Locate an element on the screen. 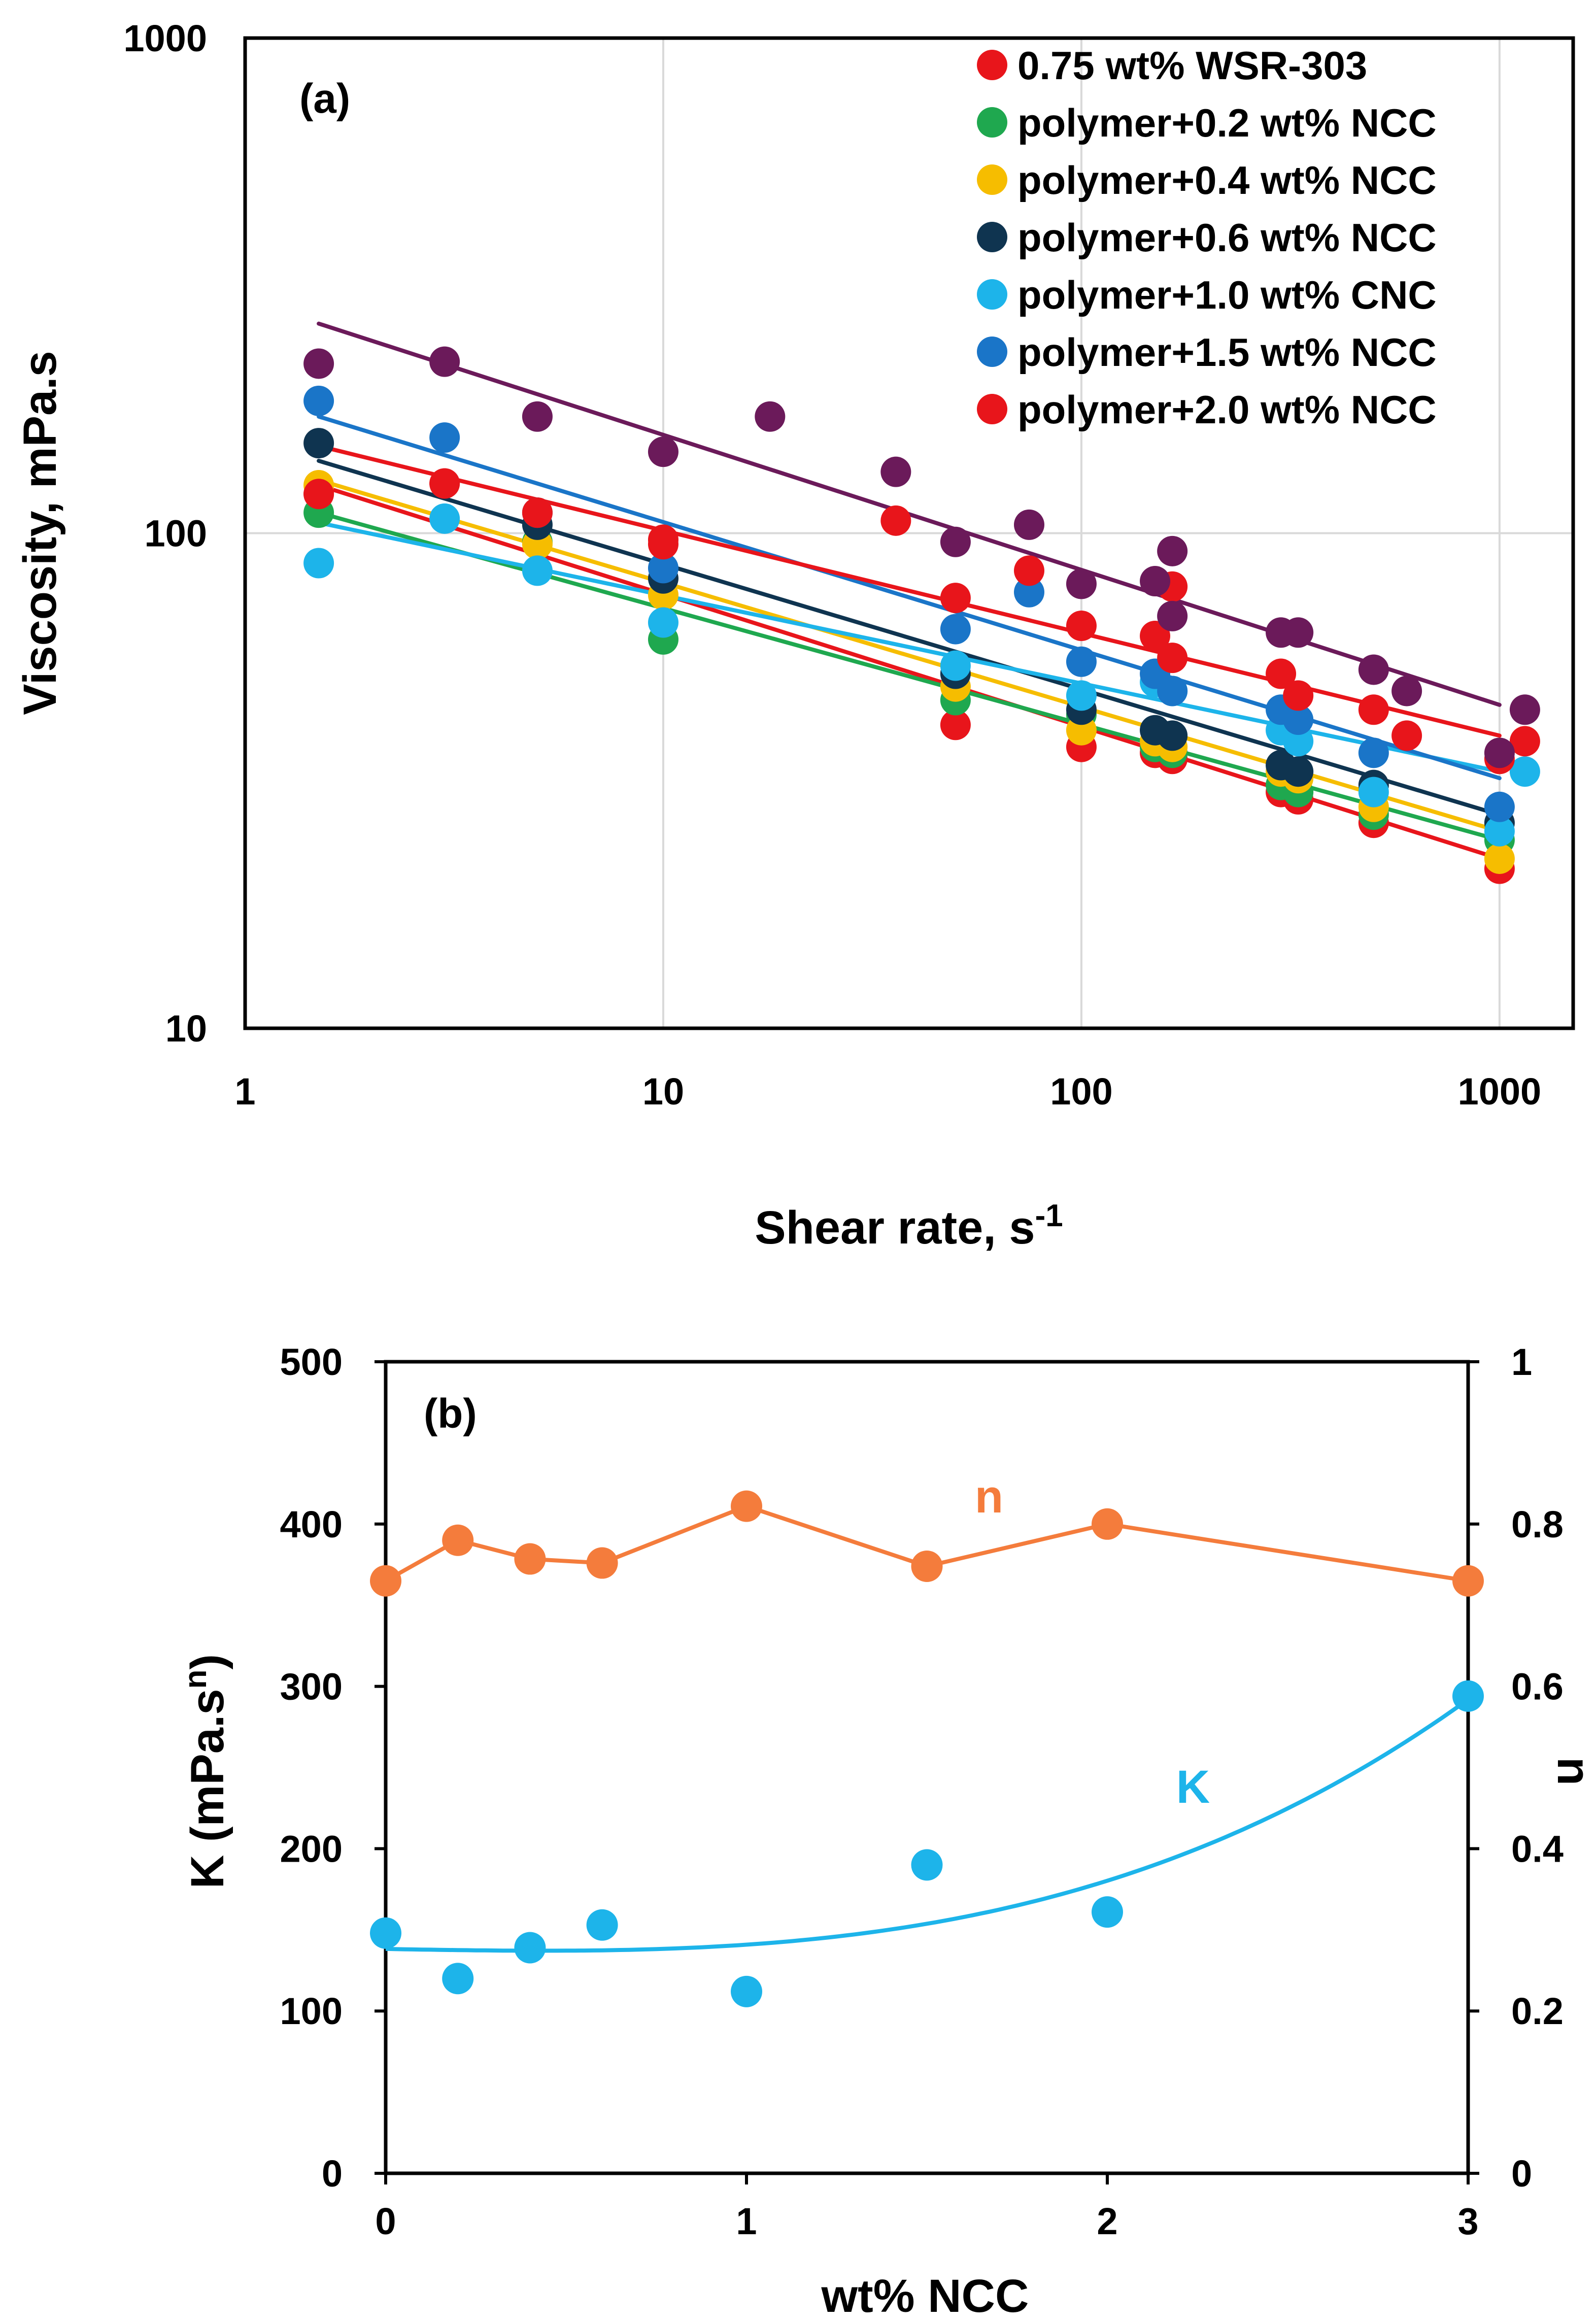  panel-b-y-left-tick-label: 500 is located at coordinates (311, 1362).